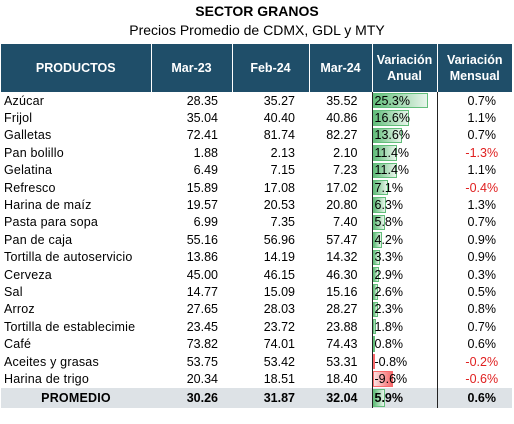  Describe the element at coordinates (342, 239) in the screenshot. I see `mar24-cell: 57.47` at that location.